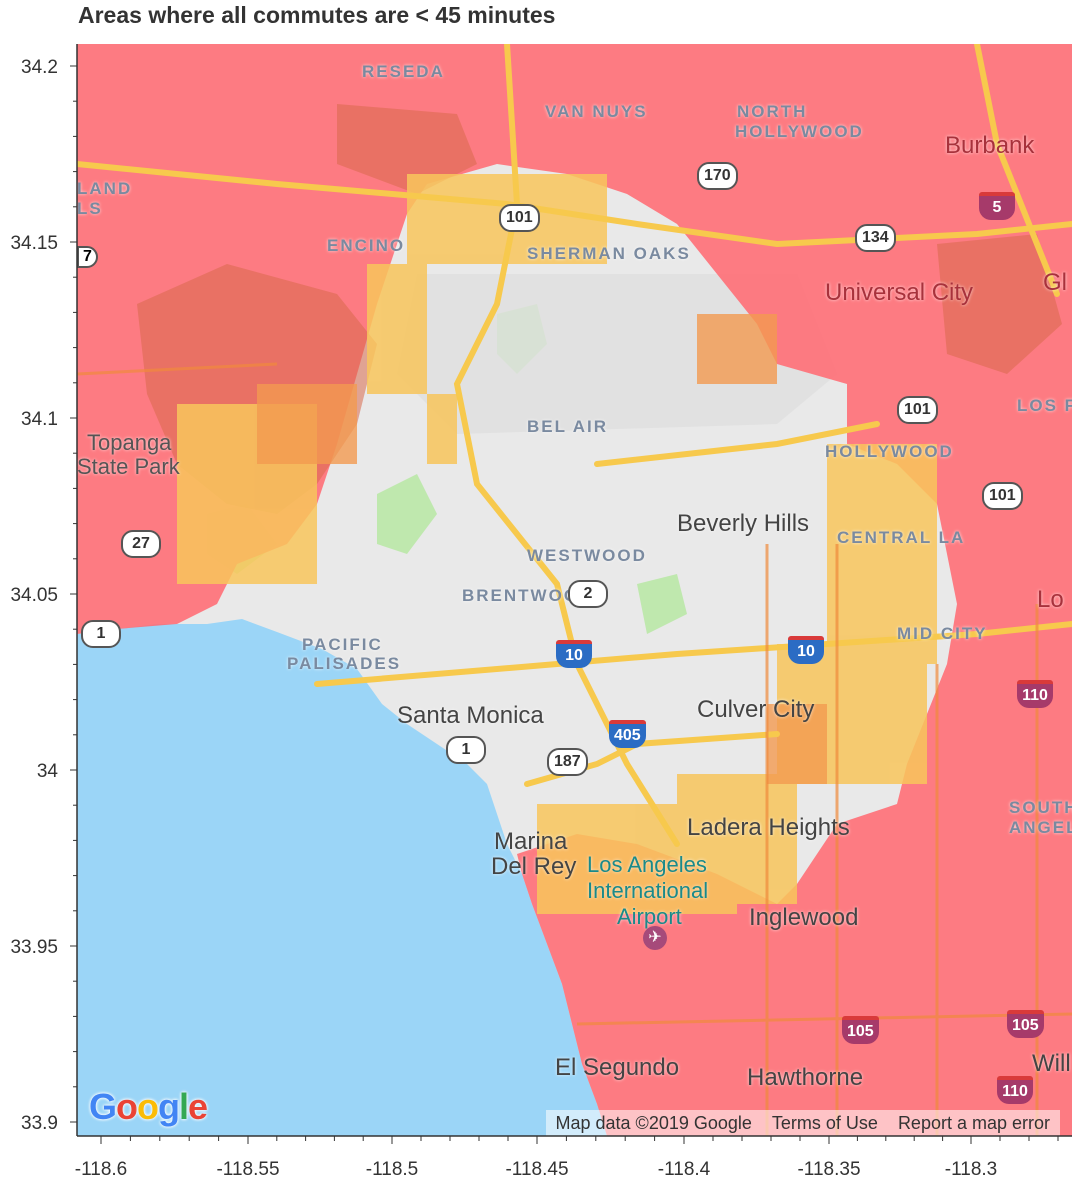 The height and width of the screenshot is (1198, 1086). What do you see at coordinates (470, 715) in the screenshot?
I see `place-label: Santa Monica` at bounding box center [470, 715].